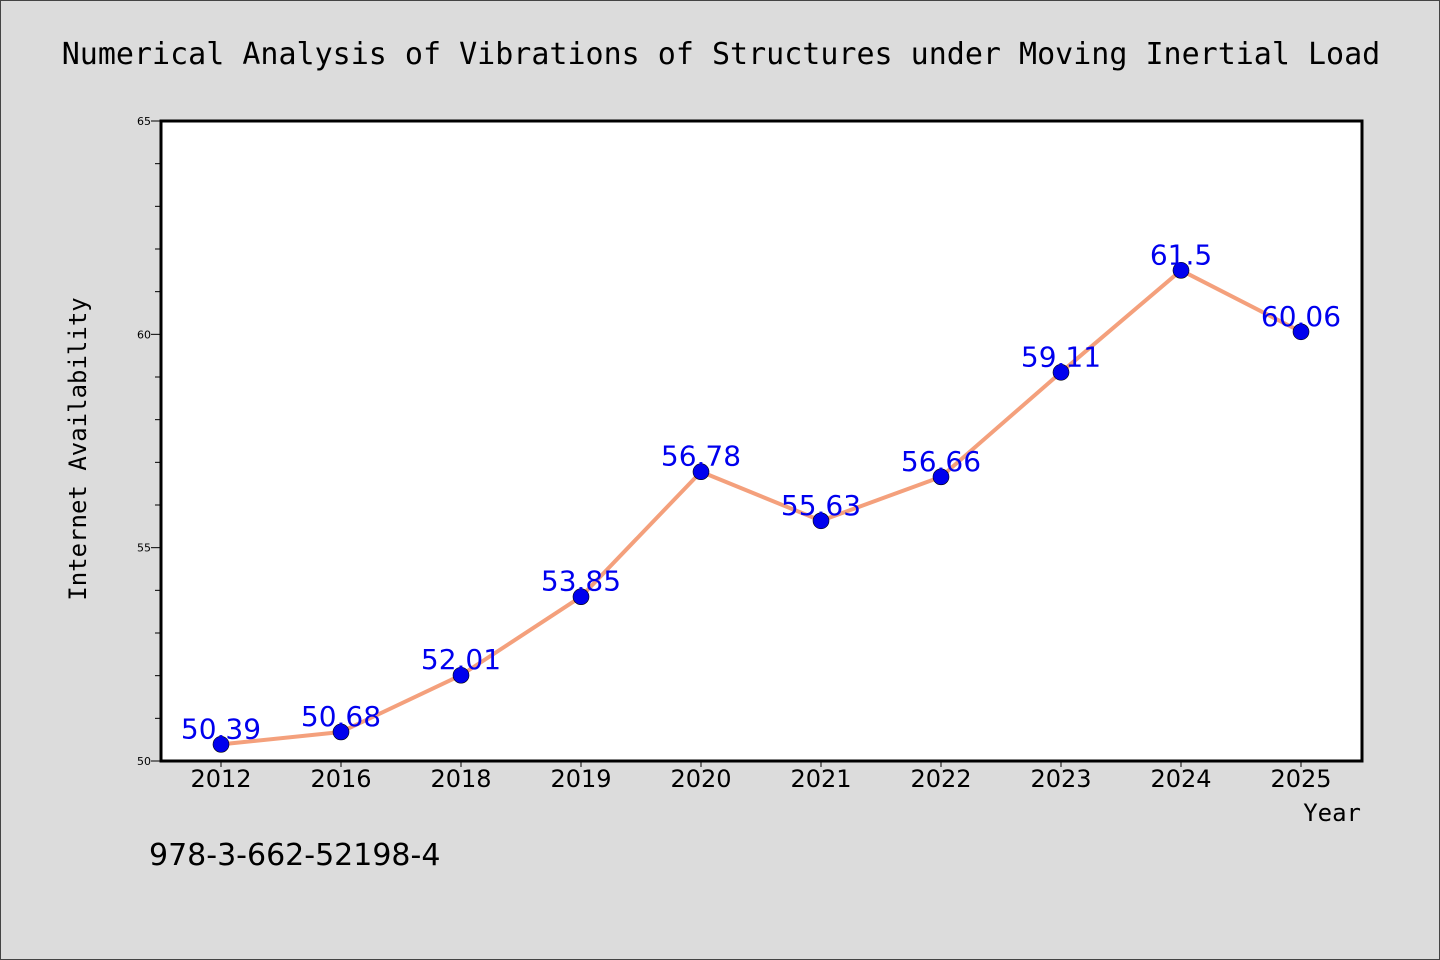 The height and width of the screenshot is (960, 1440). Describe the element at coordinates (144, 334) in the screenshot. I see `y-tick-label: 60` at that location.